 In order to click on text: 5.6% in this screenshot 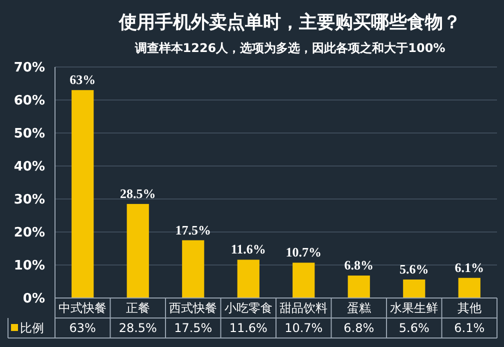, I will do `click(414, 269)`.